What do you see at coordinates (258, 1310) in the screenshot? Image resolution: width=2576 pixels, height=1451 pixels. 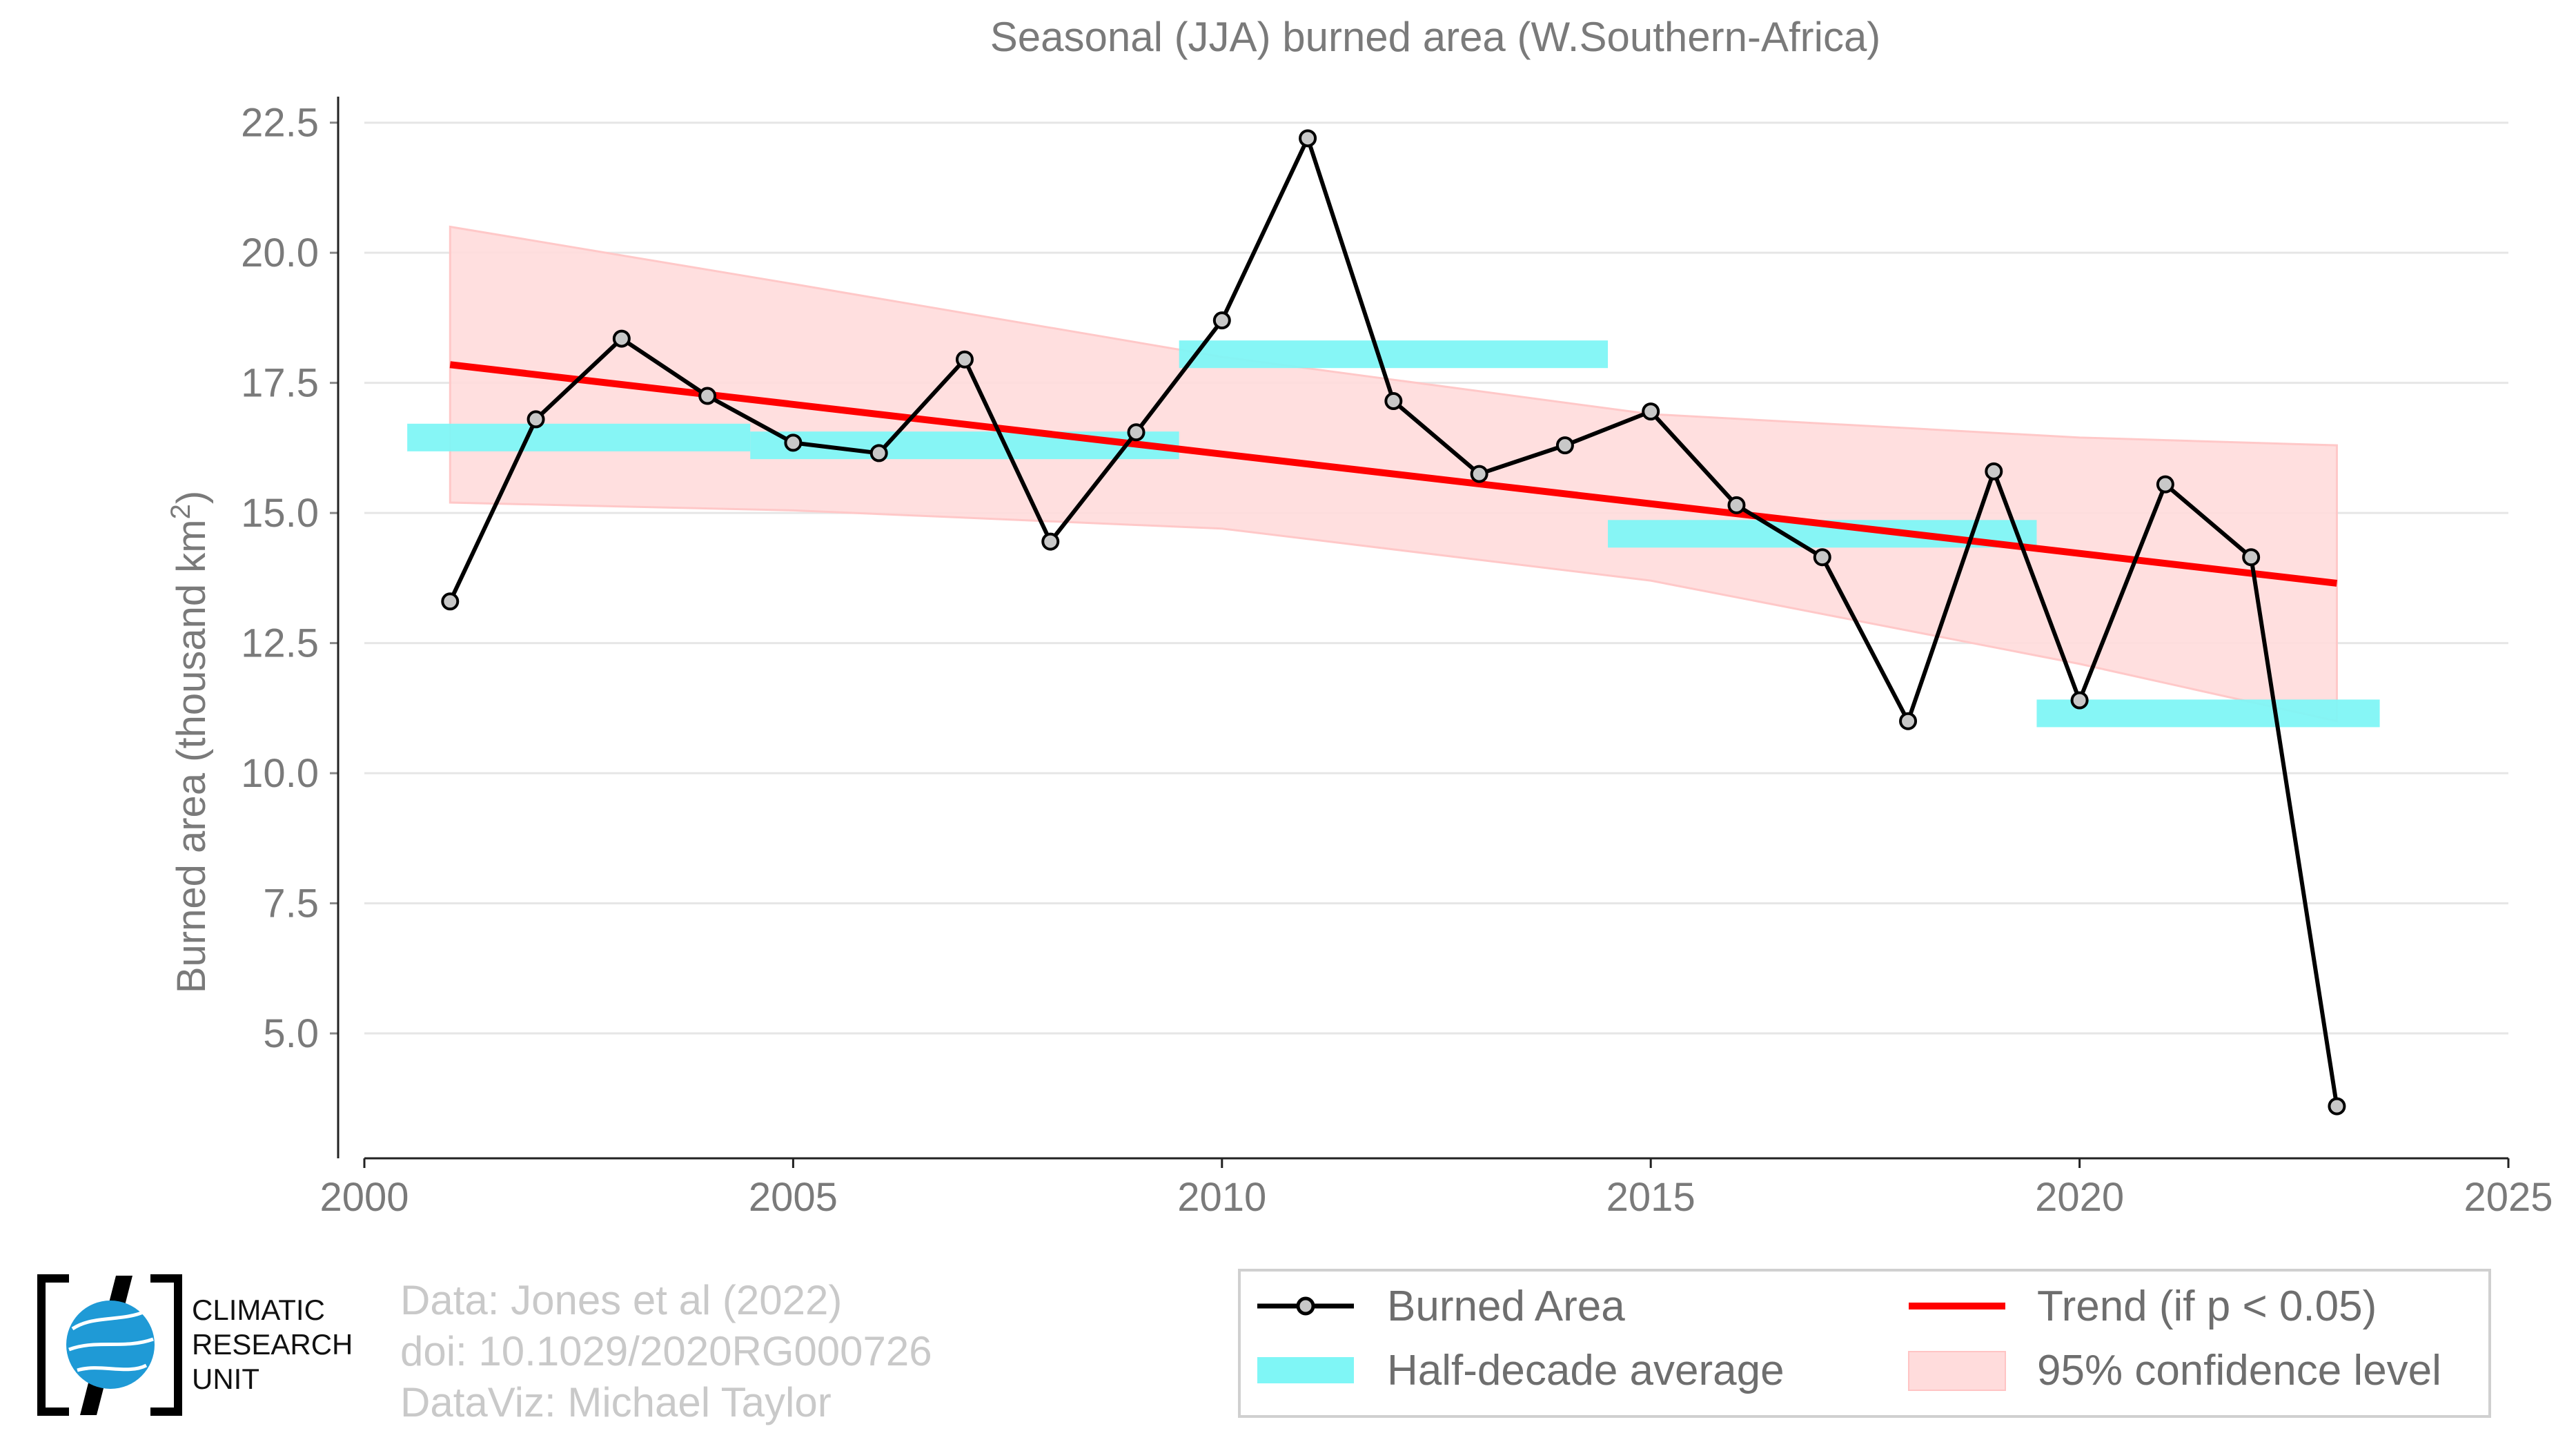 I see `logo-line-1: CLIMATIC` at bounding box center [258, 1310].